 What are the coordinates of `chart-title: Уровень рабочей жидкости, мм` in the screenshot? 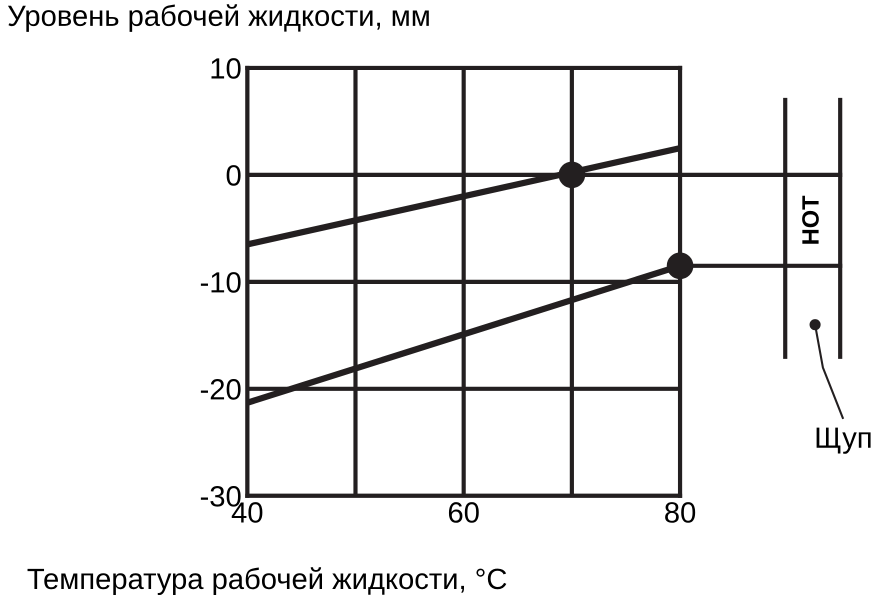 It's located at (218, 18).